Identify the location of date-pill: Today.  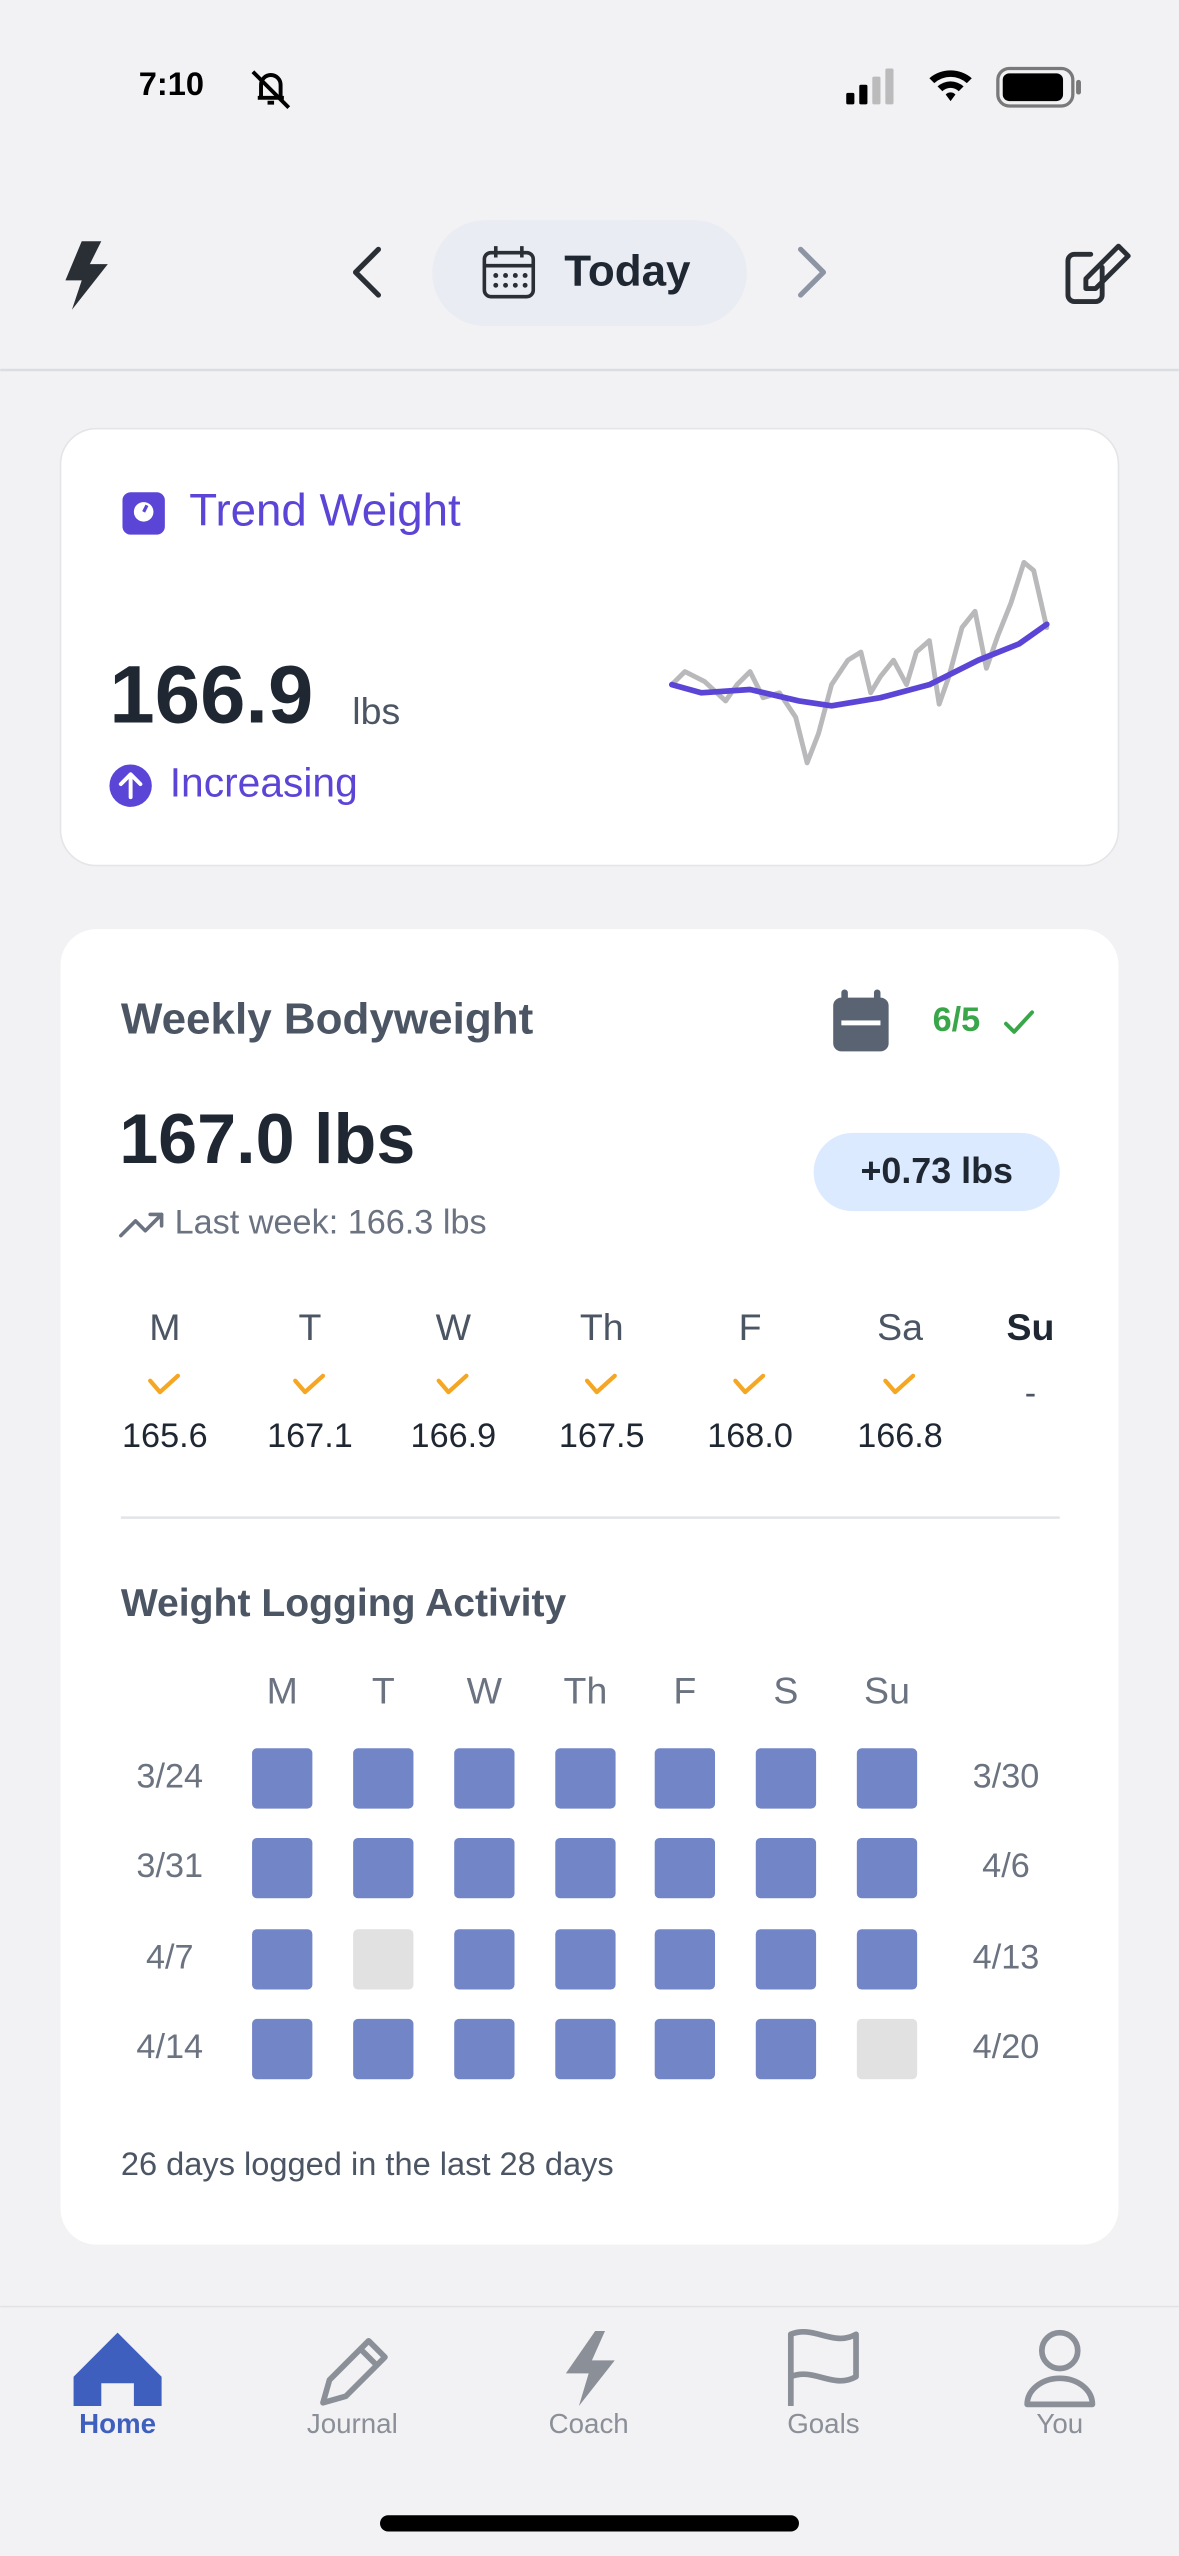
(589, 273).